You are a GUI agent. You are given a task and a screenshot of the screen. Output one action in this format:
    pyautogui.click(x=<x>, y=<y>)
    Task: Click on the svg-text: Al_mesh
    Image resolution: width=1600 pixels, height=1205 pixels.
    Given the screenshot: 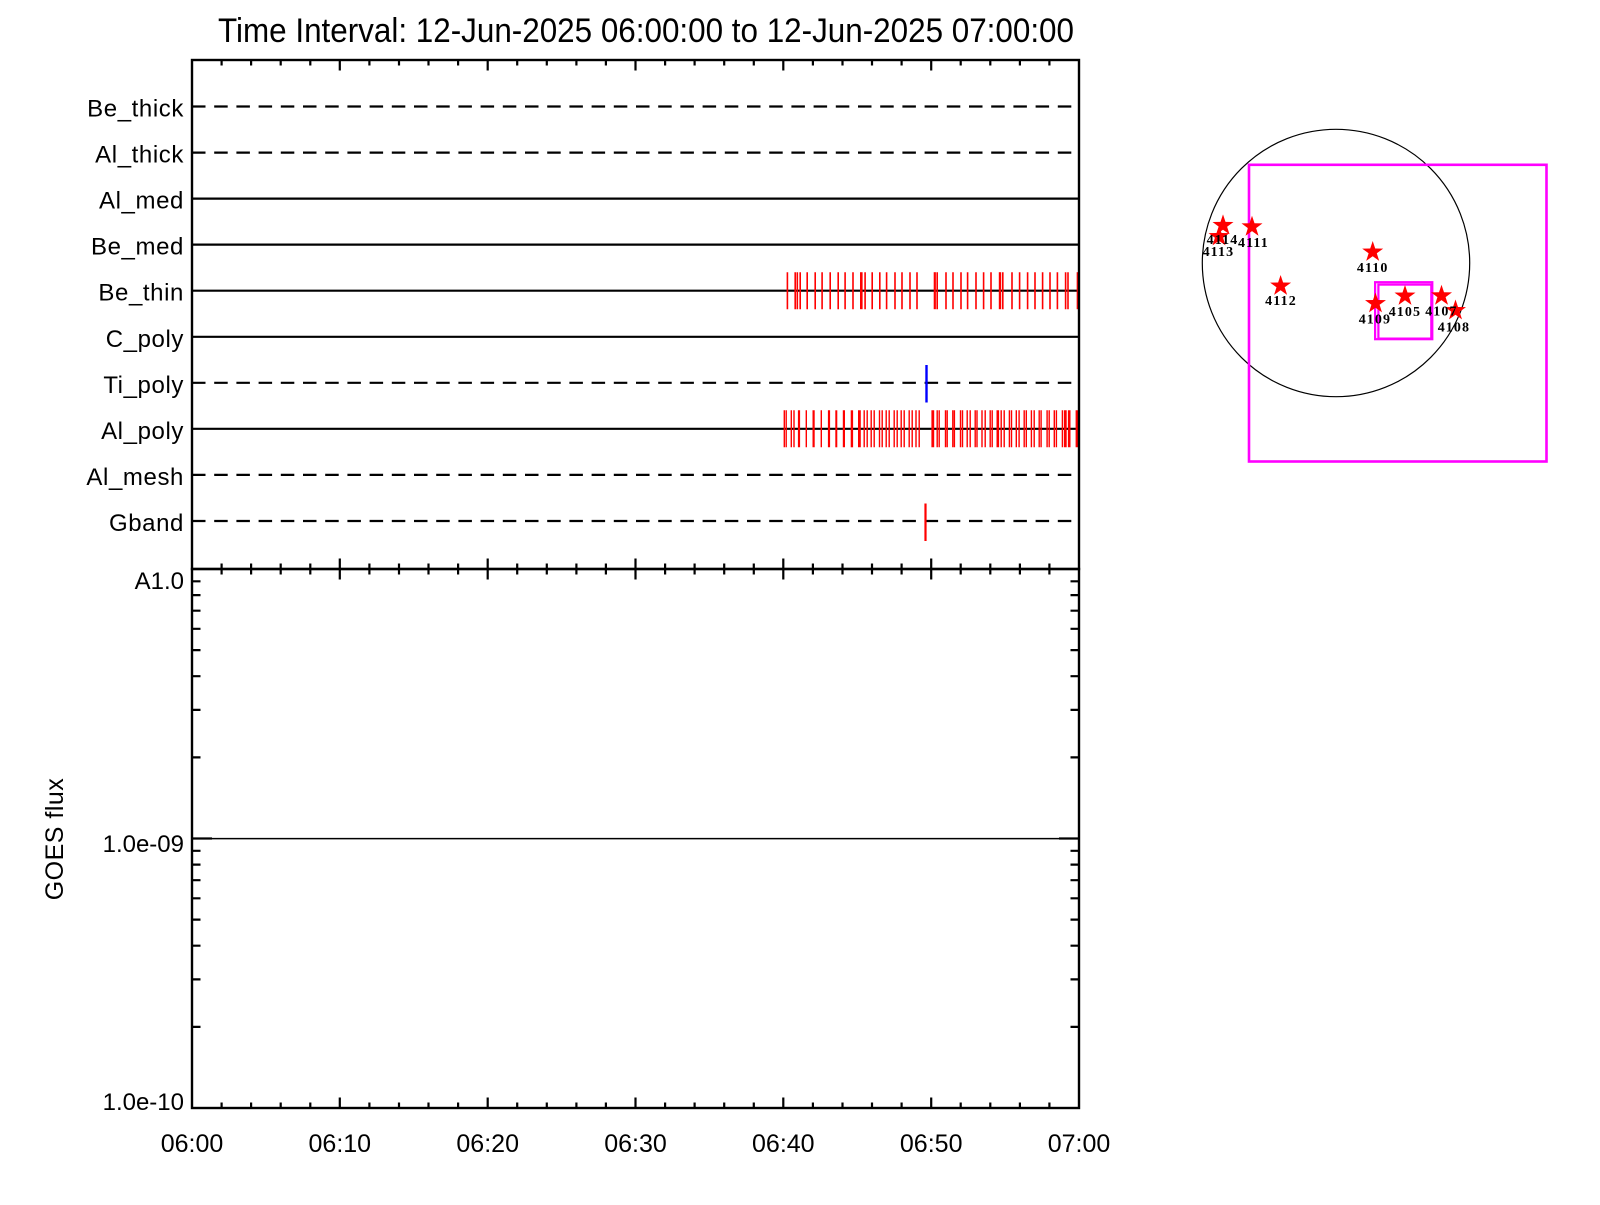 What is the action you would take?
    pyautogui.click(x=135, y=477)
    